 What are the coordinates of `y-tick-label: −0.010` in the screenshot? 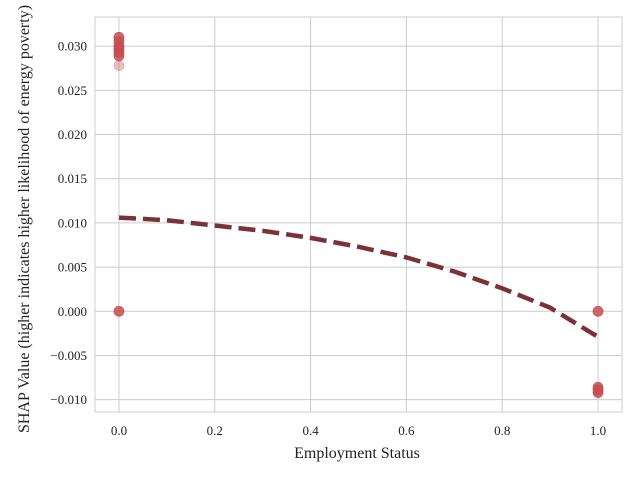 It's located at (68, 399).